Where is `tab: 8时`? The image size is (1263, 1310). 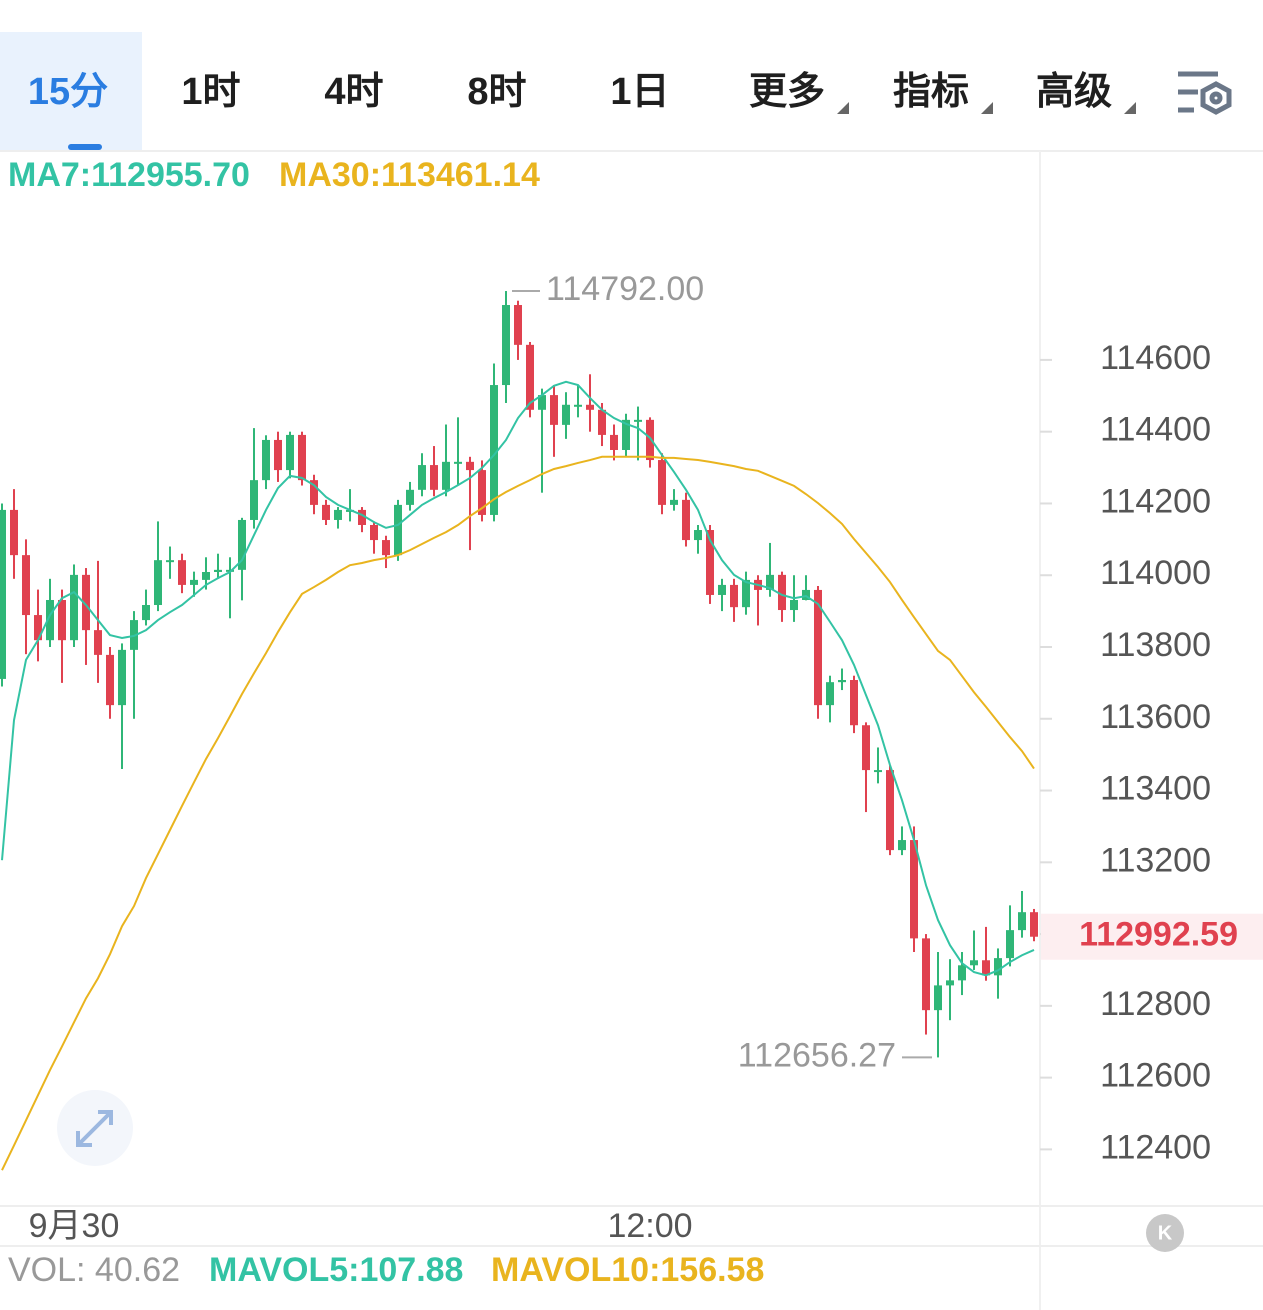
tab: 8时 is located at coordinates (496, 92).